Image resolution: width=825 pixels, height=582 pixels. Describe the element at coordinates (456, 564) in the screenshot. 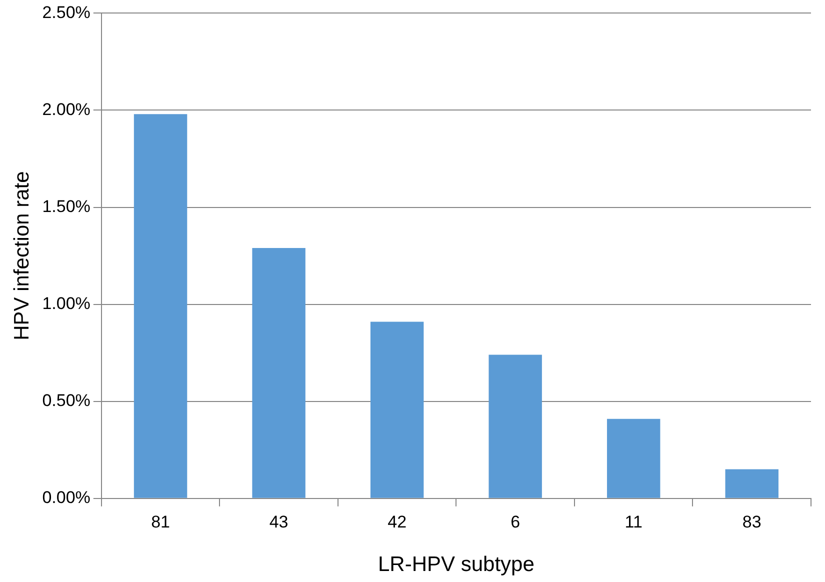

I see `x-axis-title: LR-HPV subtype` at that location.